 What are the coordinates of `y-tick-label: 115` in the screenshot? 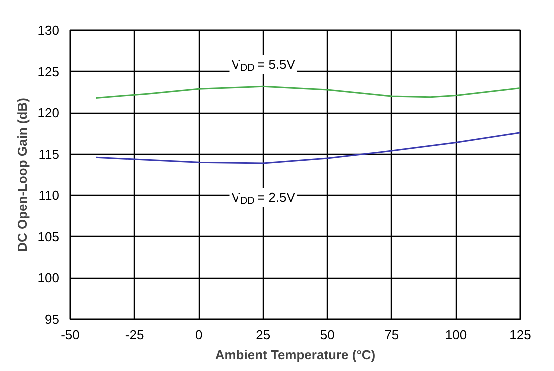 It's located at (49, 154).